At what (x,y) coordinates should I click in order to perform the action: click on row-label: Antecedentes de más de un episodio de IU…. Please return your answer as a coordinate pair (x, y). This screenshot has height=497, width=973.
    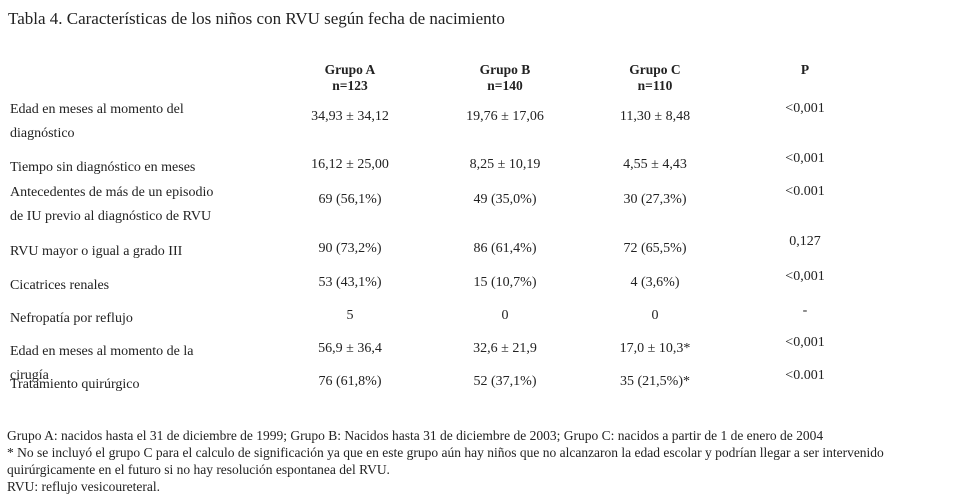
    Looking at the image, I should click on (112, 204).